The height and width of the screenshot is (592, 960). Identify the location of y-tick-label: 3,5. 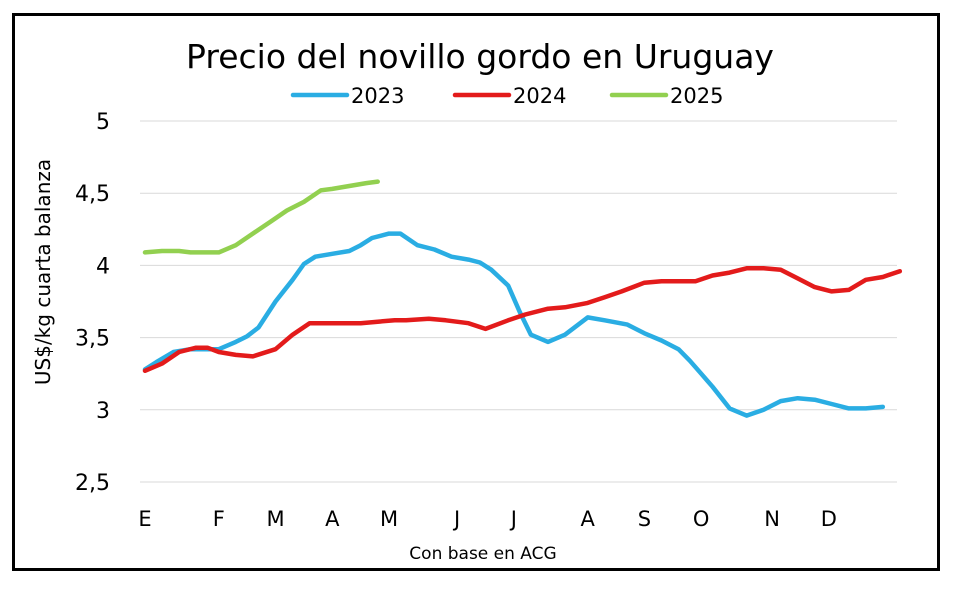
(92, 339).